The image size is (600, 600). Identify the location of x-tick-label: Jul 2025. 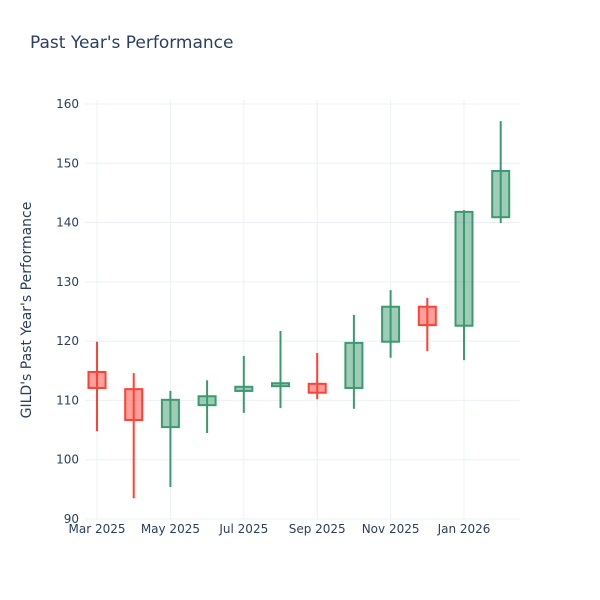
(243, 529).